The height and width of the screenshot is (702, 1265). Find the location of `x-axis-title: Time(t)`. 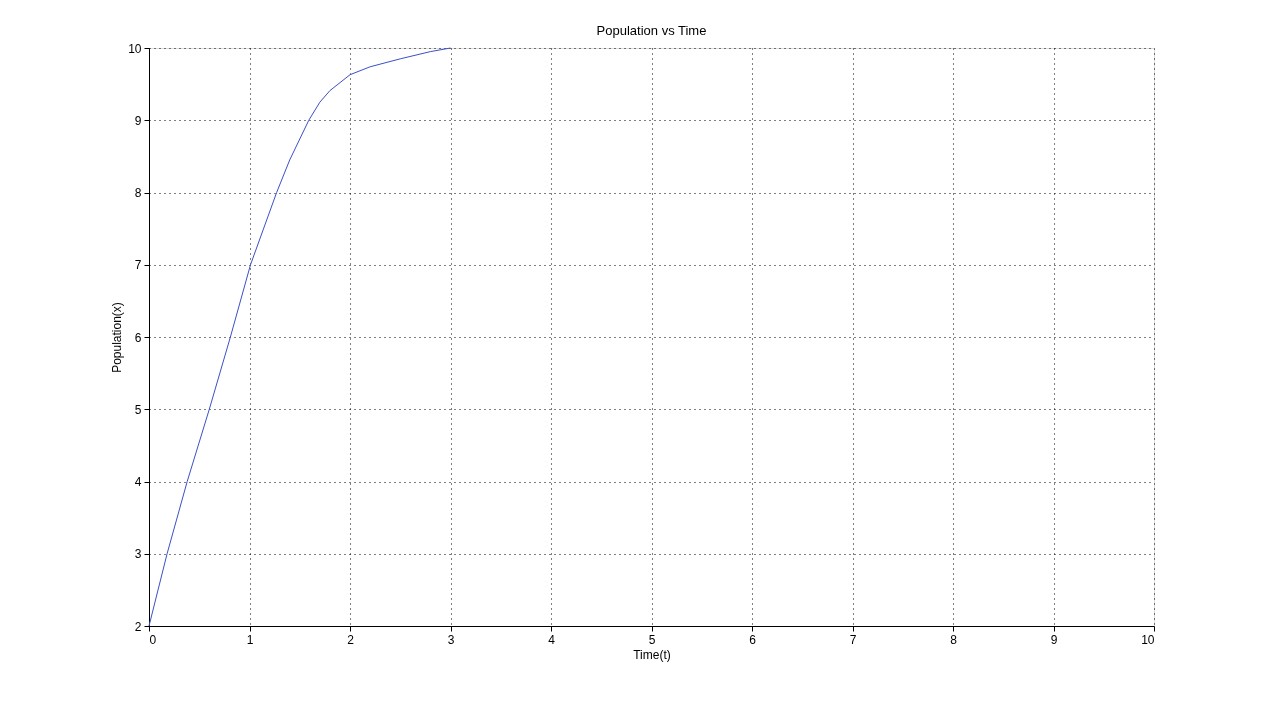

x-axis-title: Time(t) is located at coordinates (652, 654).